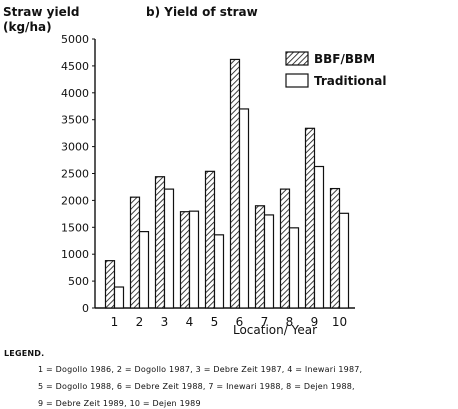 This screenshot has height=409, width=458. What do you see at coordinates (75, 39) in the screenshot?
I see `y-tick-label: 5000` at bounding box center [75, 39].